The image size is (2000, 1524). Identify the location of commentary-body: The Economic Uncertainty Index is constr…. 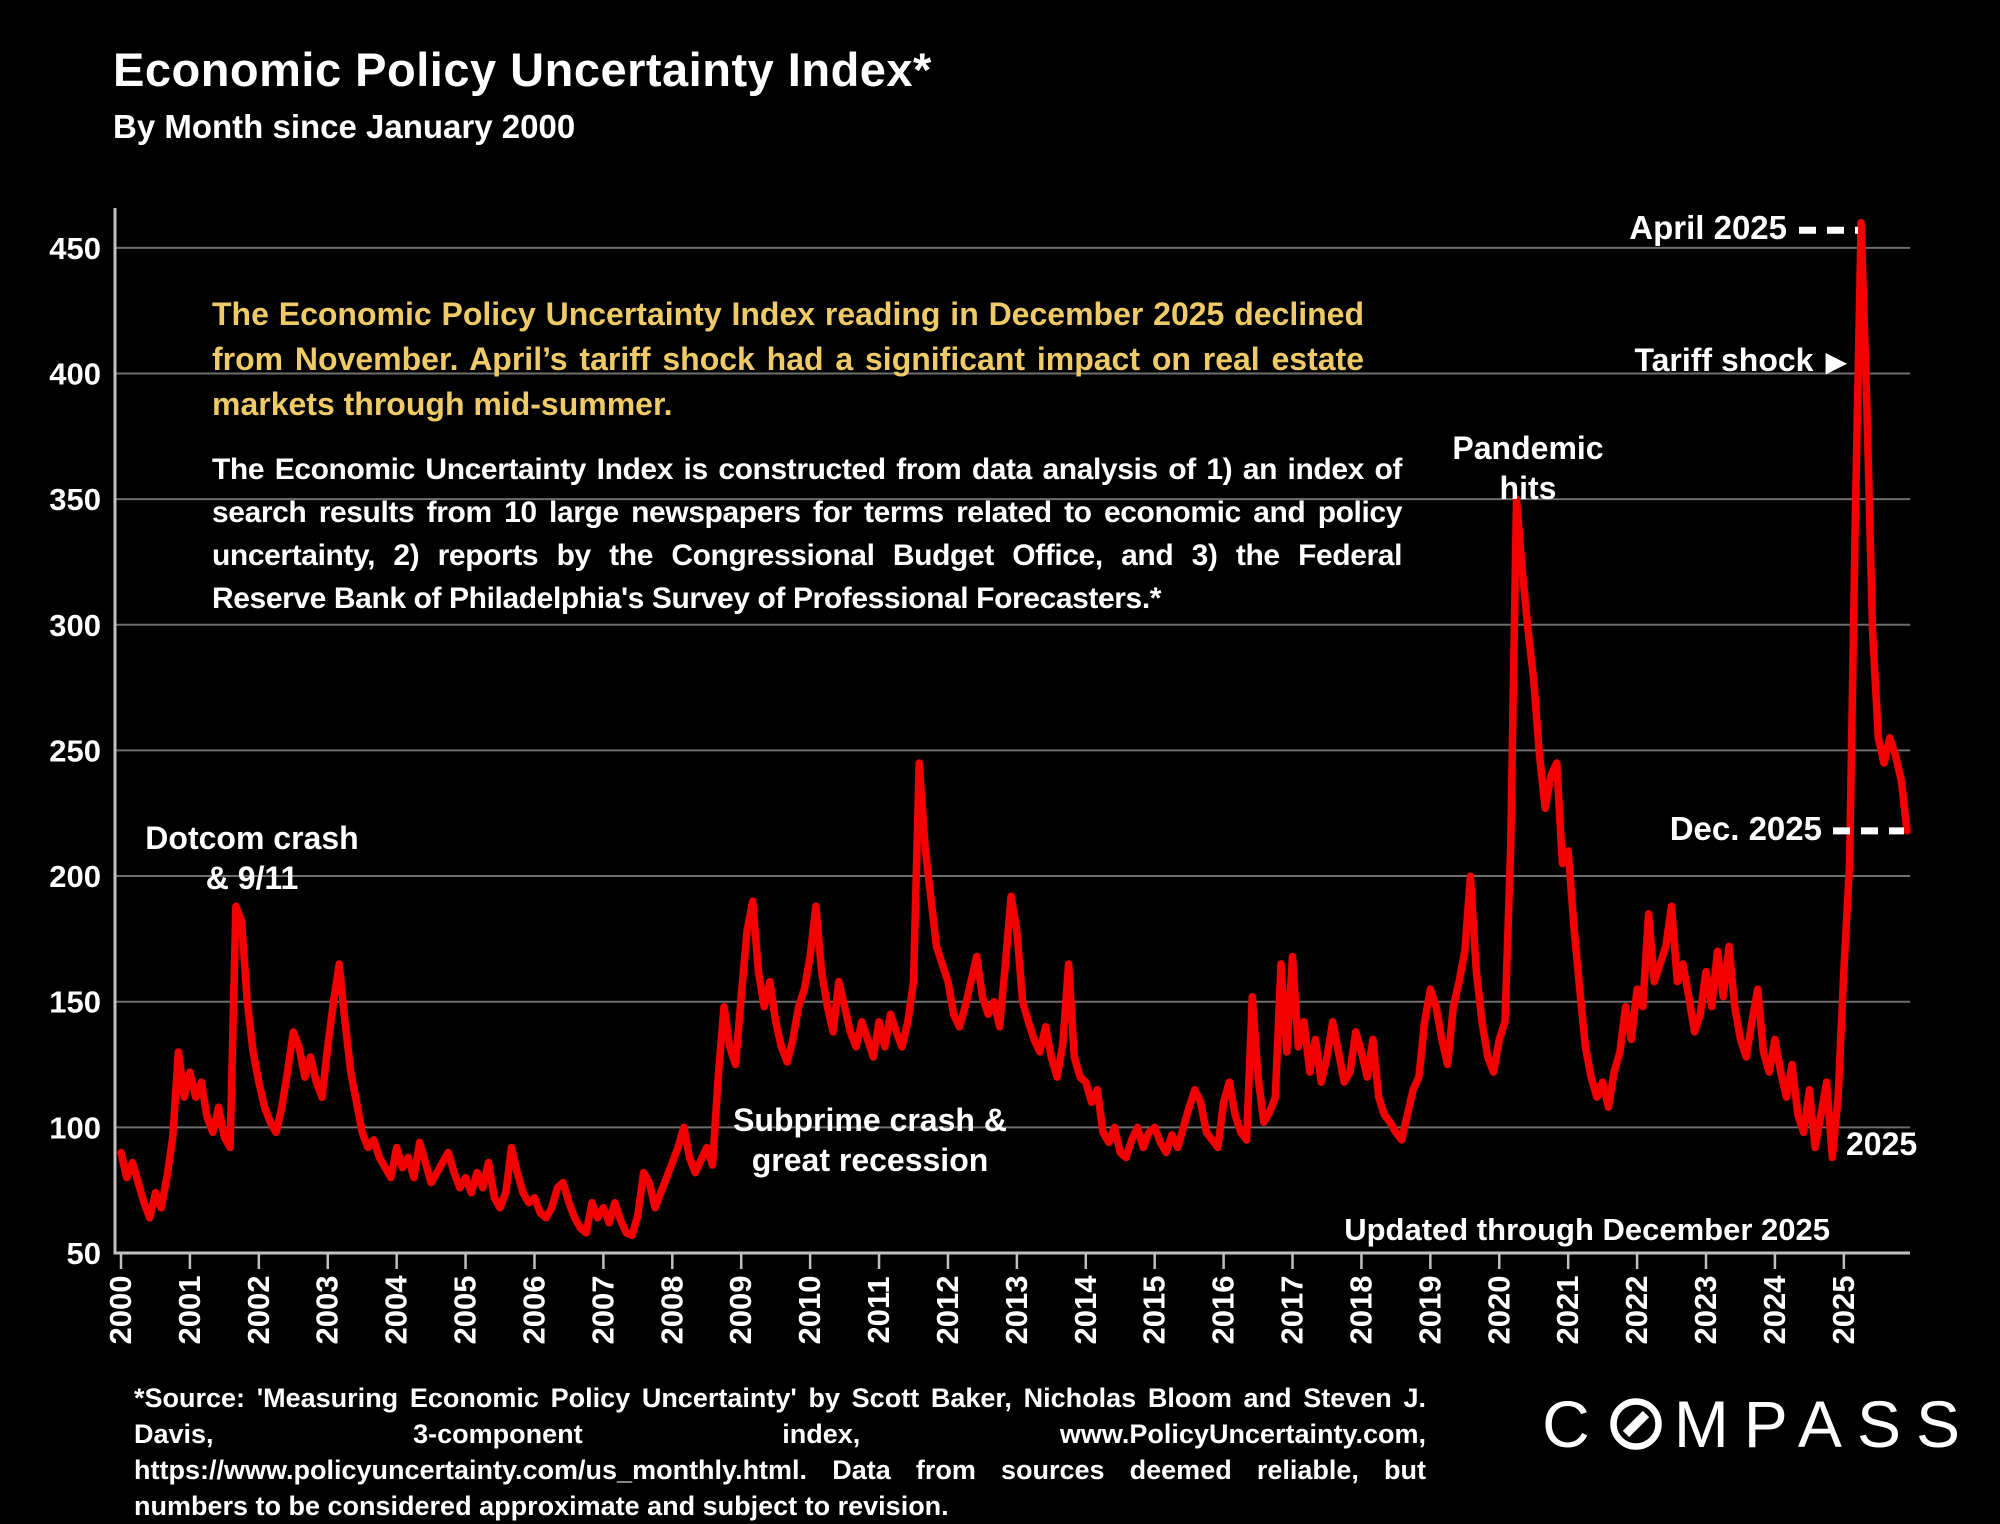
(807, 534).